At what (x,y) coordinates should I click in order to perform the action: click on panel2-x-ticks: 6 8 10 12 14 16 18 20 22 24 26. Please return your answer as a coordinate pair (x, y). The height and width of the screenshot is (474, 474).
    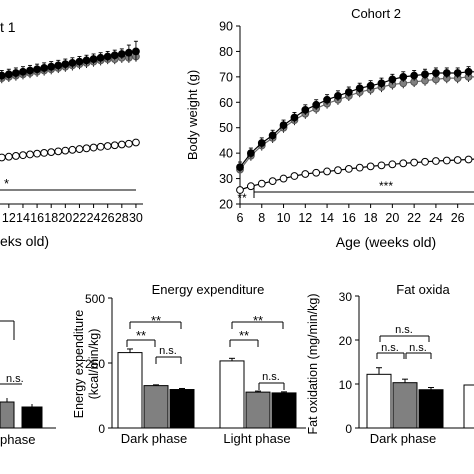
    Looking at the image, I should click on (351, 214).